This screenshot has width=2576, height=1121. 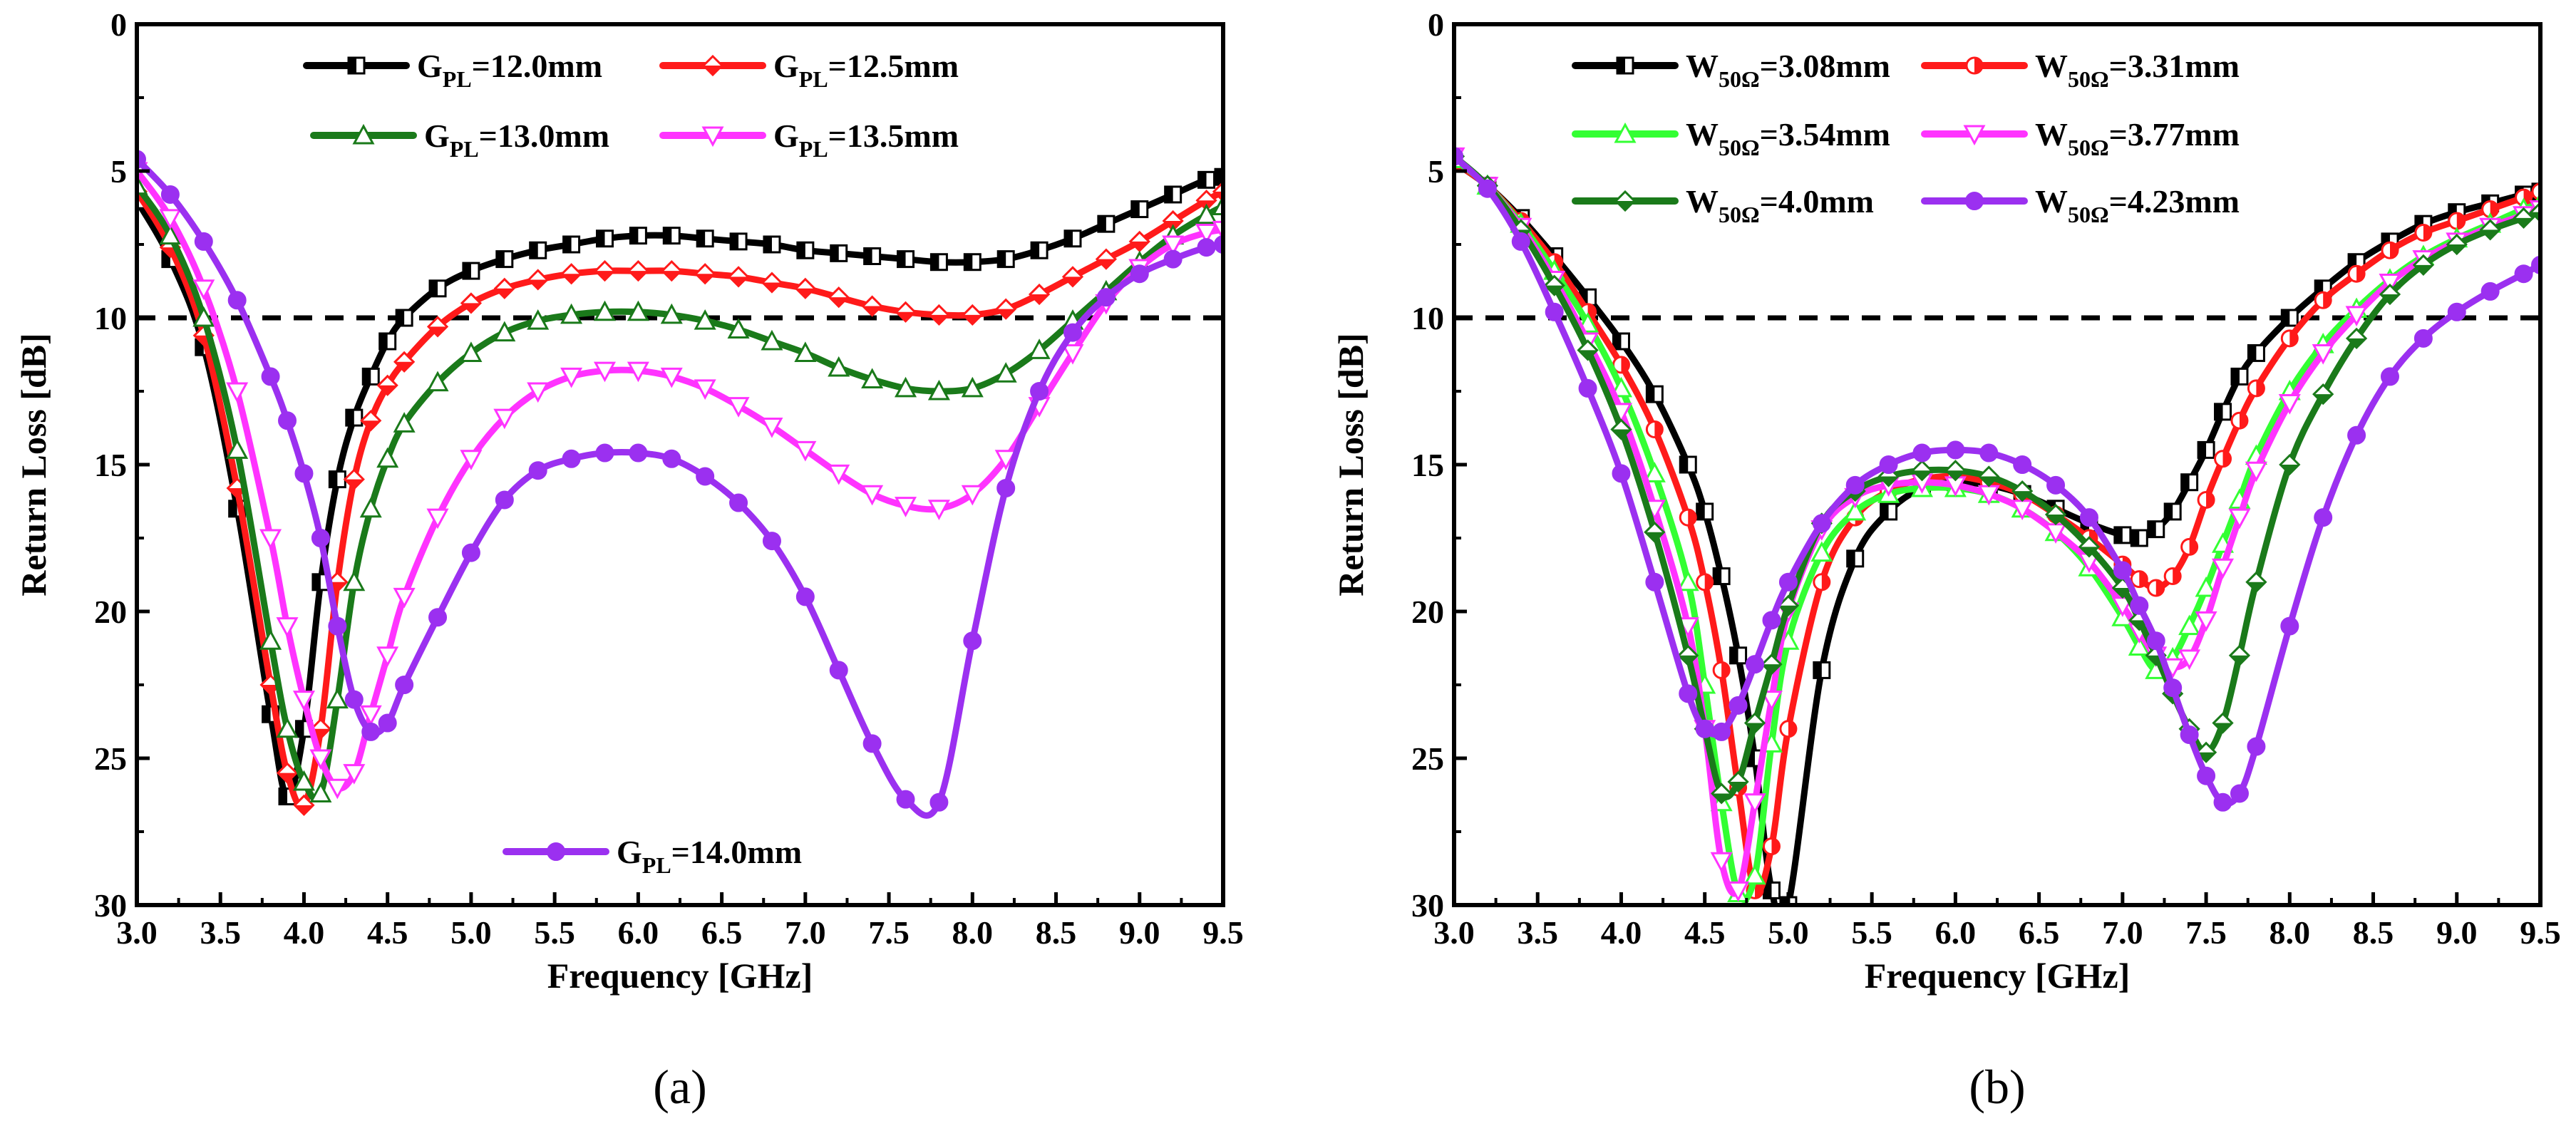 What do you see at coordinates (1731, 70) in the screenshot?
I see `legend-entry-1: W50Ω=3.08mm` at bounding box center [1731, 70].